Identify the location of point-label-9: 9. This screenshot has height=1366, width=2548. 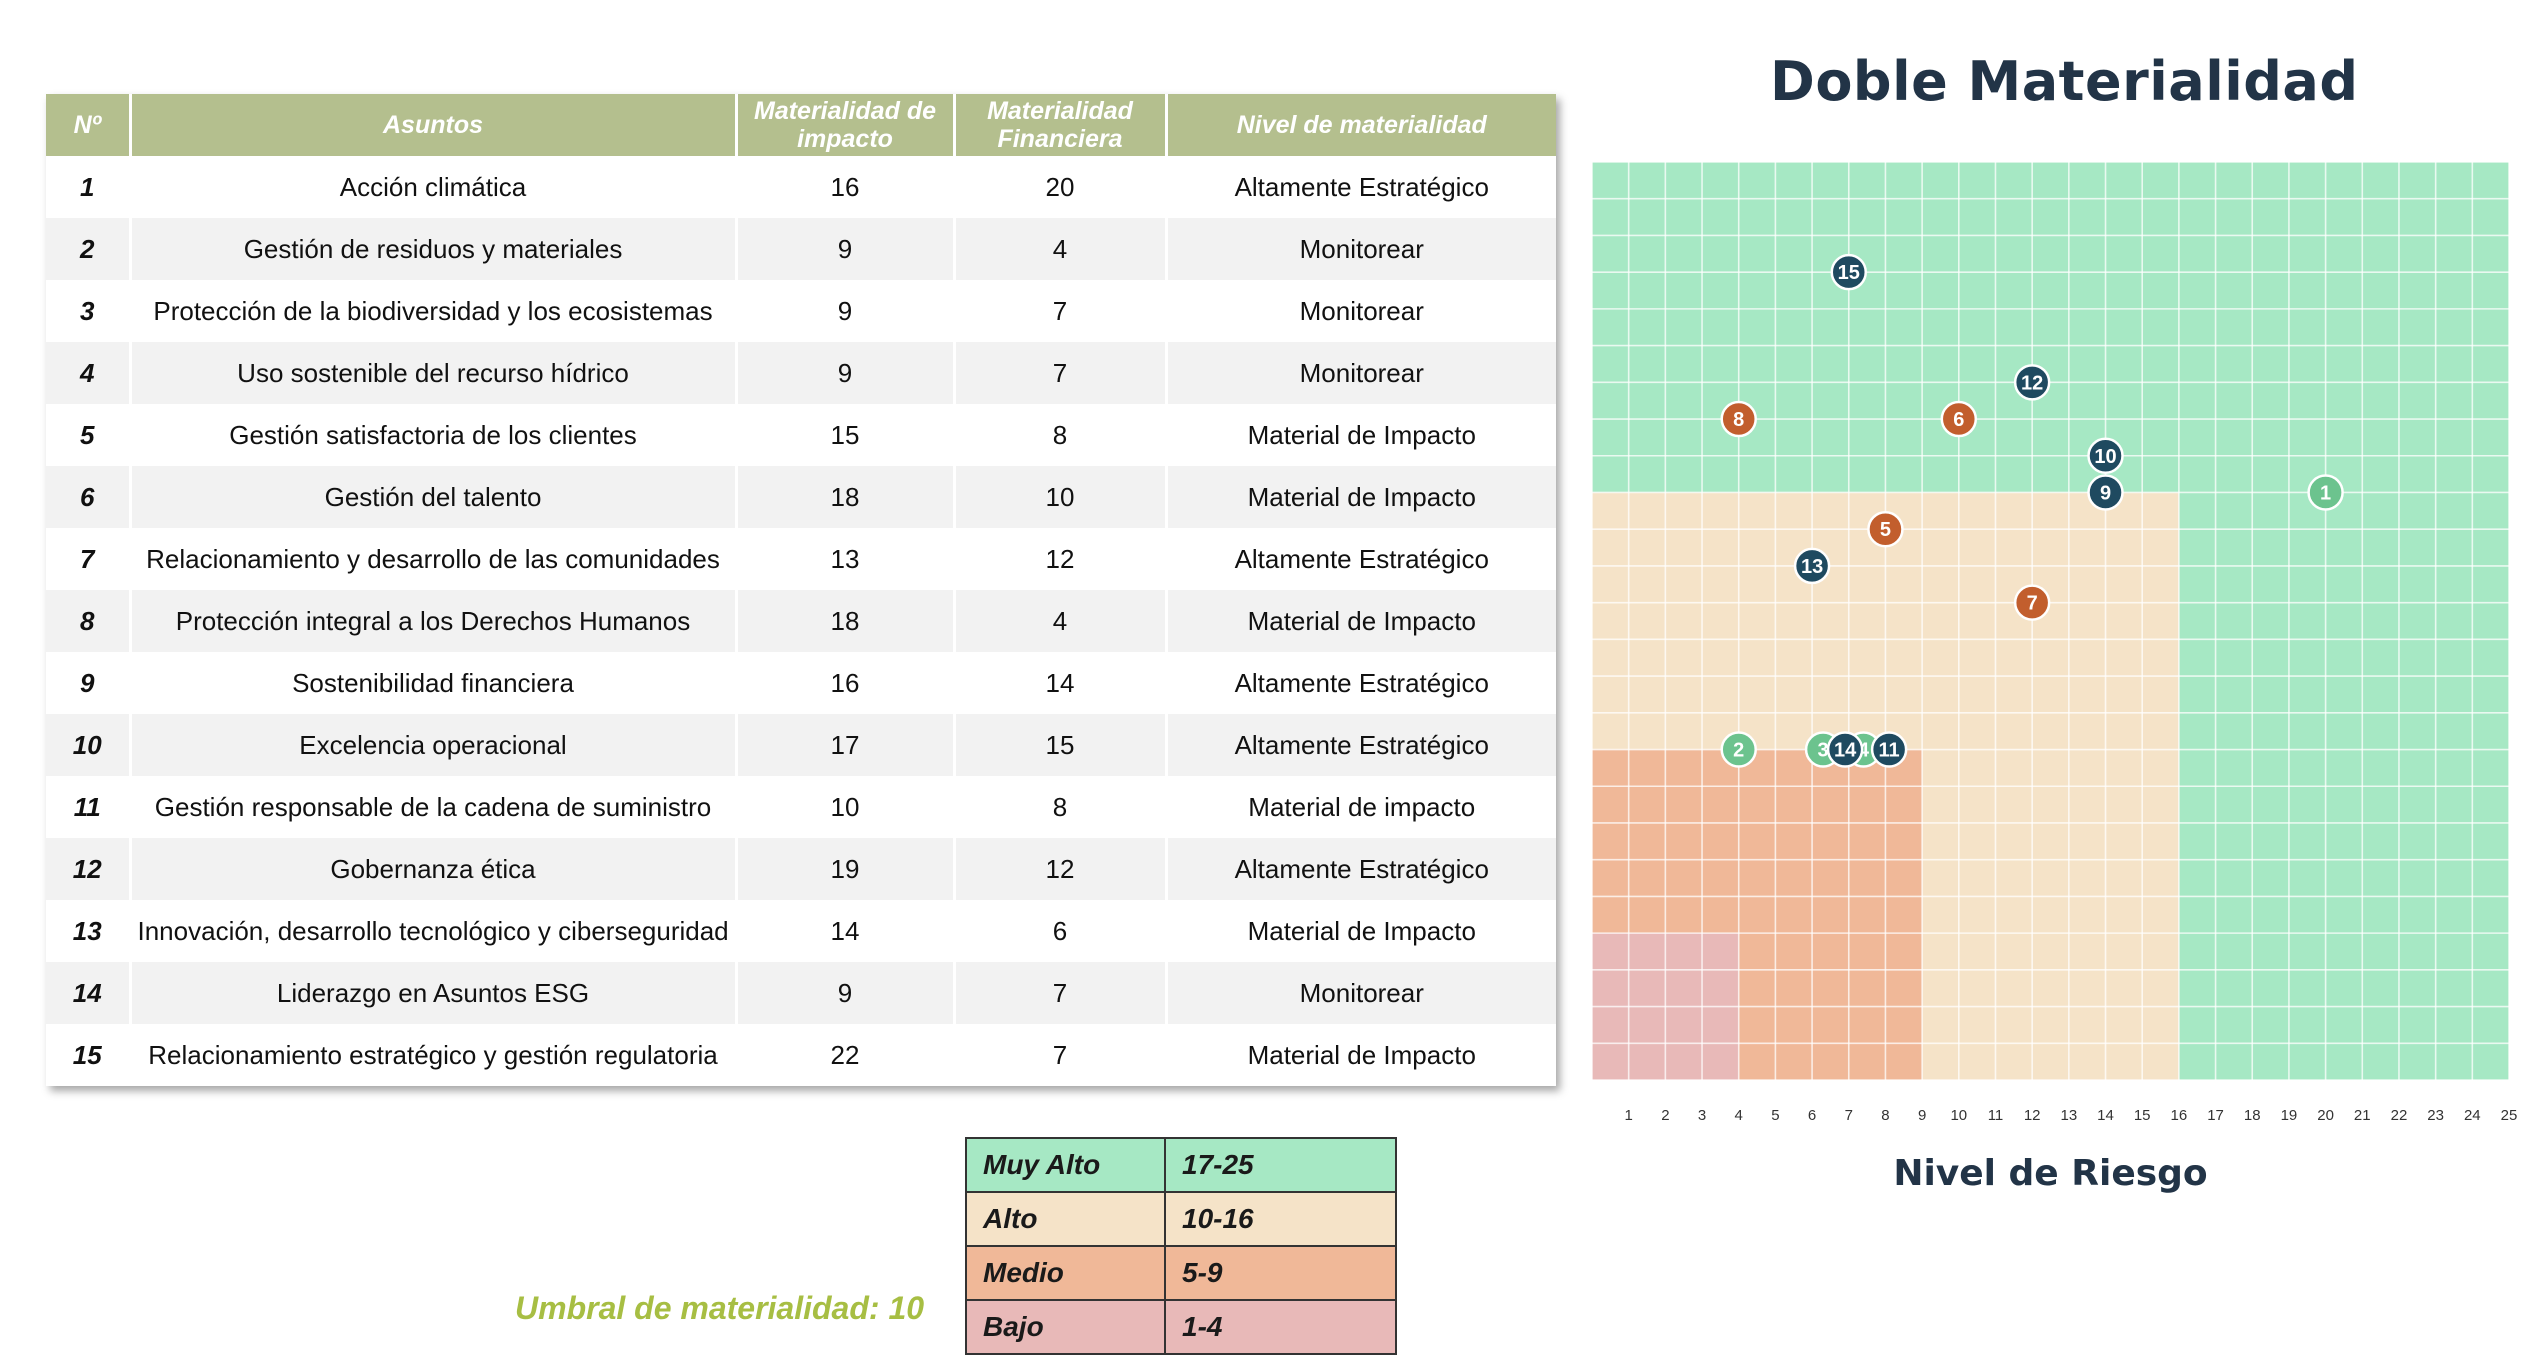
(2105, 493).